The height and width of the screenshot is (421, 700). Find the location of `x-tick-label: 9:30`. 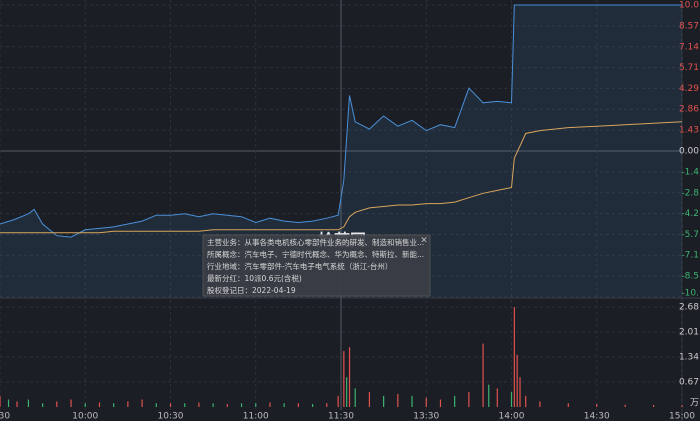

x-tick-label: 9:30 is located at coordinates (5, 416).